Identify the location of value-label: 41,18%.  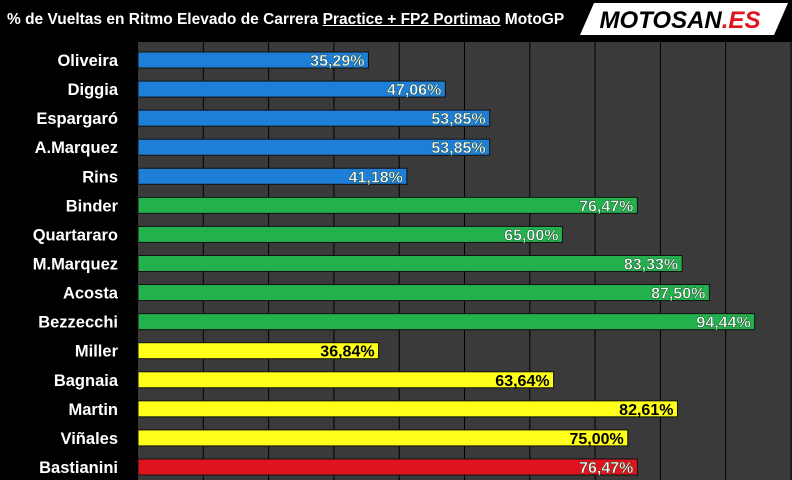
(376, 177).